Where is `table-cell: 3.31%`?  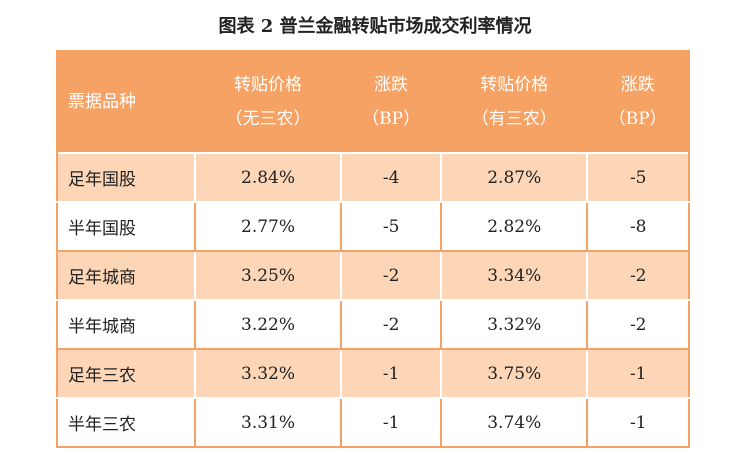
table-cell: 3.31% is located at coordinates (268, 422).